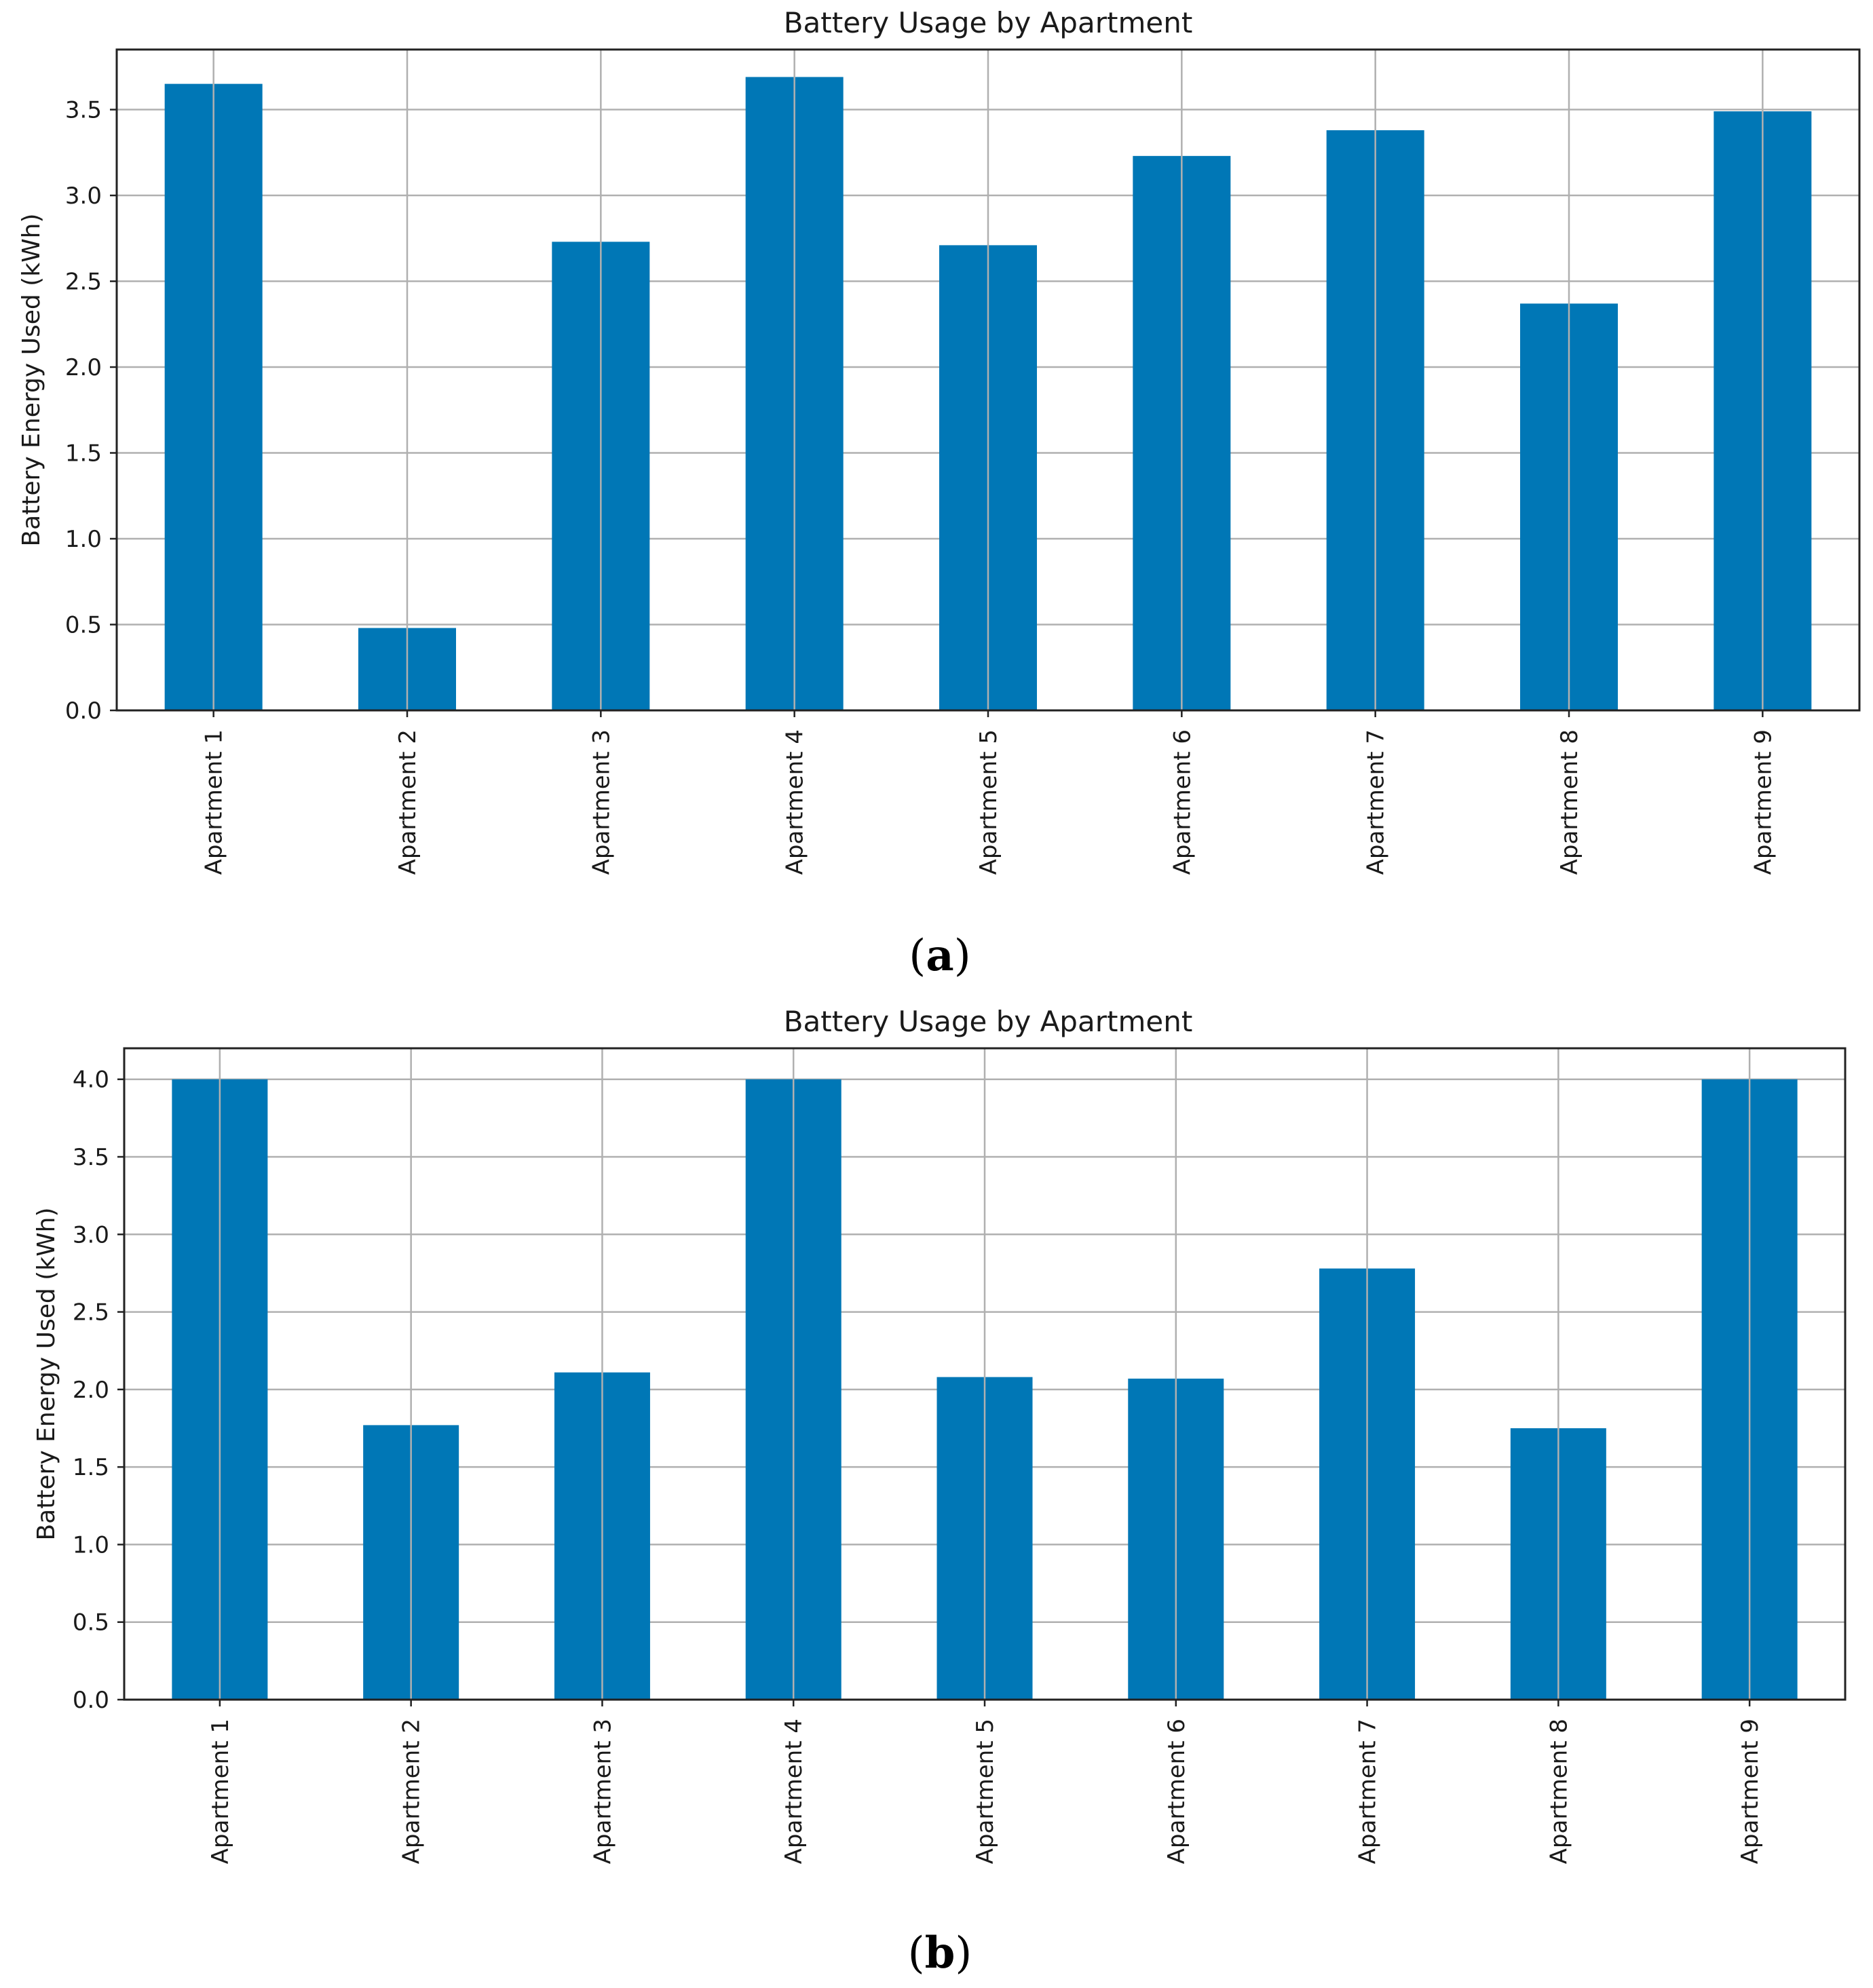  I want to click on y-axis-ticks: 0.0 0.5 1.0 1.5 2.0 2.5 3.0 3.5 4.0, so click(98, 1390).